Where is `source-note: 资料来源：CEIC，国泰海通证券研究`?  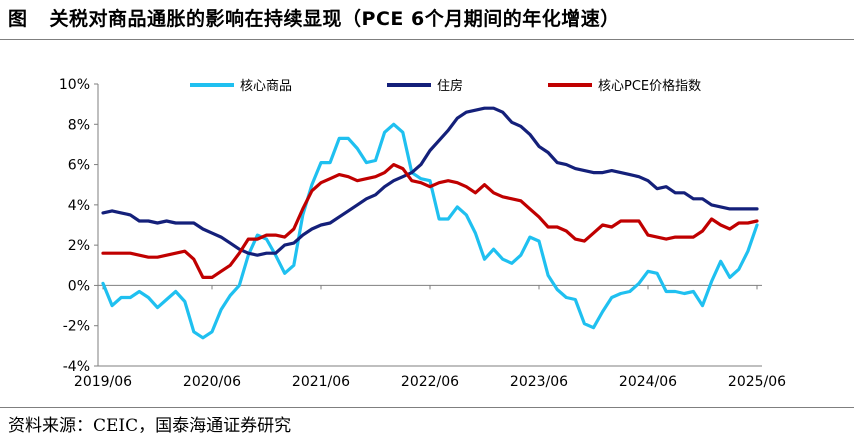 source-note: 资料来源：CEIC，国泰海通证券研究 is located at coordinates (150, 426).